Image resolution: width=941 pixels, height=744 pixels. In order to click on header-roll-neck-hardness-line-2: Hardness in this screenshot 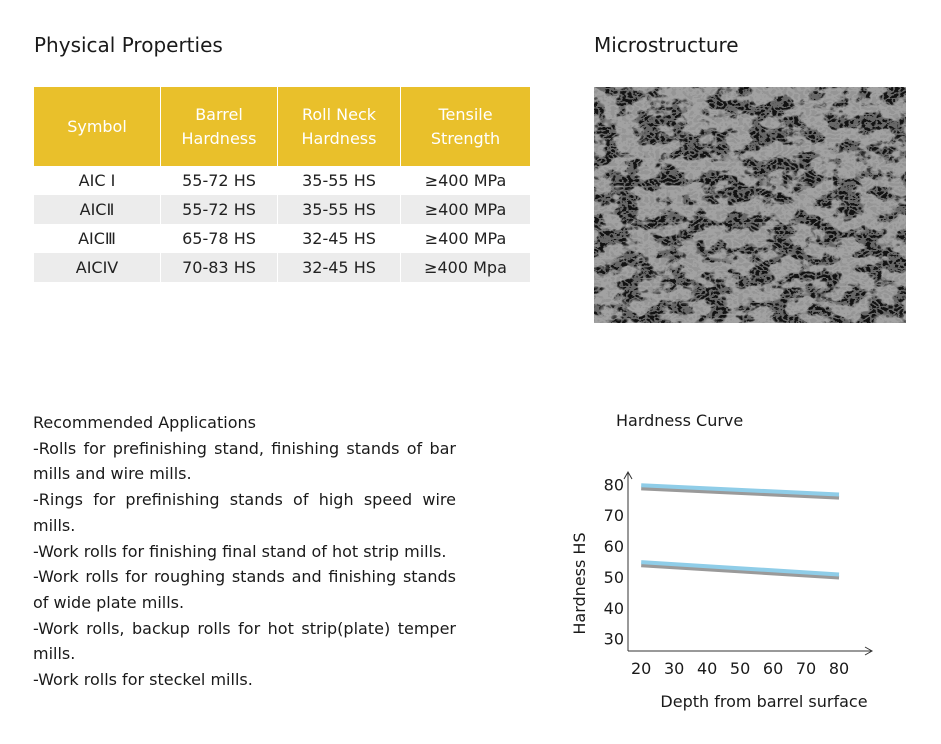, I will do `click(339, 138)`.